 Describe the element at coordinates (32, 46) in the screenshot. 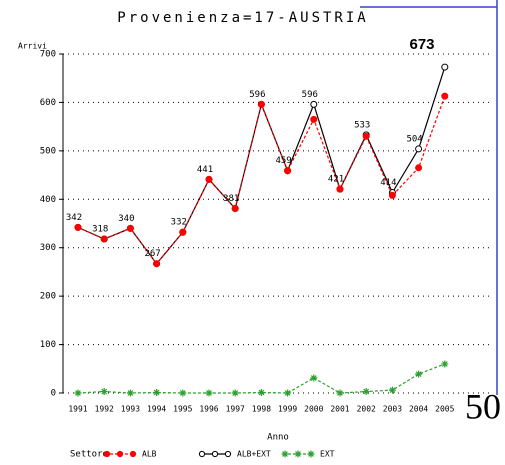

I see `y-axis-label: Arrivi` at that location.